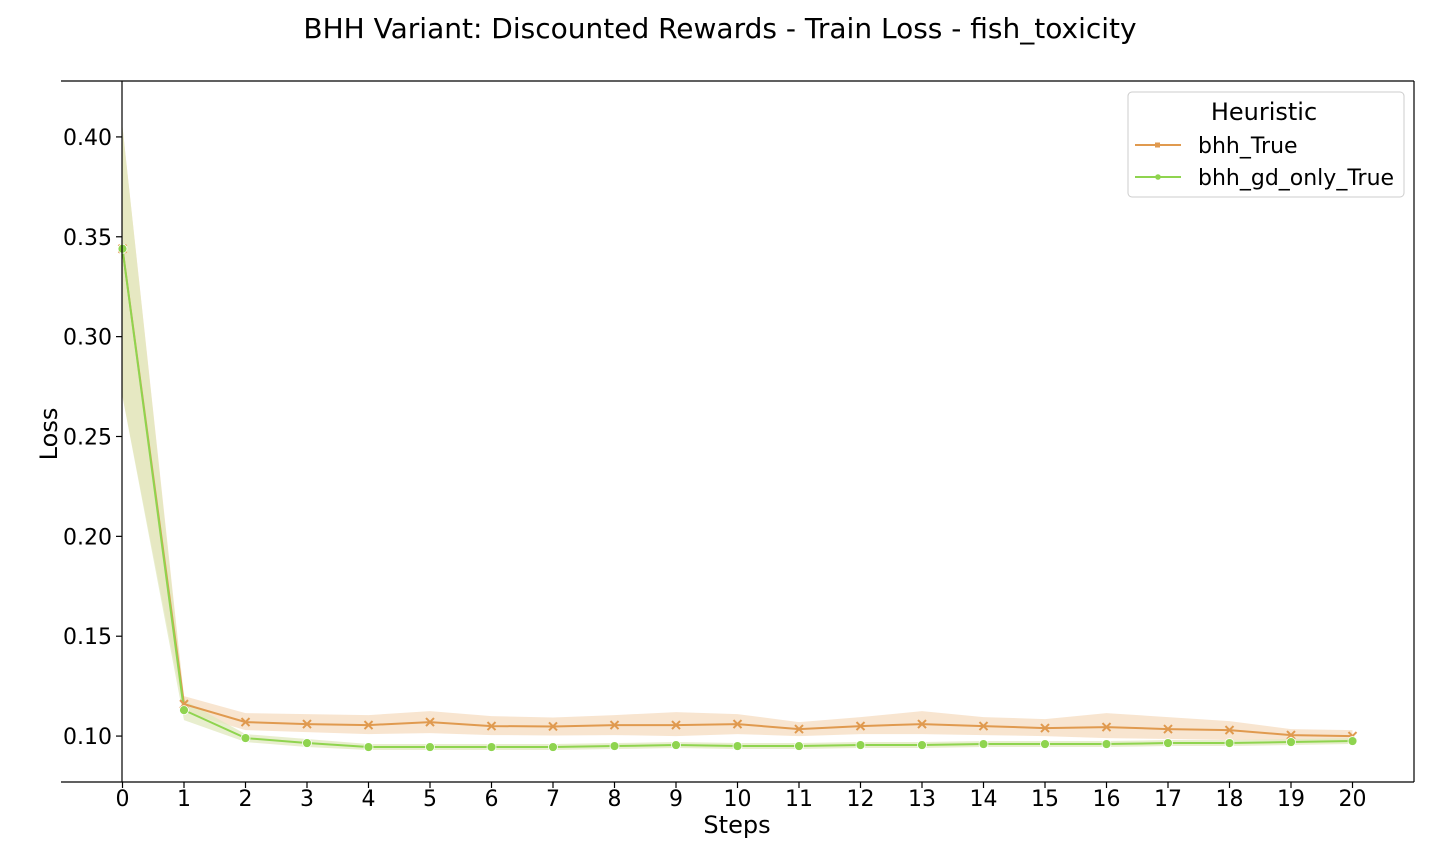  What do you see at coordinates (615, 799) in the screenshot?
I see `x-tick-label: 8` at bounding box center [615, 799].